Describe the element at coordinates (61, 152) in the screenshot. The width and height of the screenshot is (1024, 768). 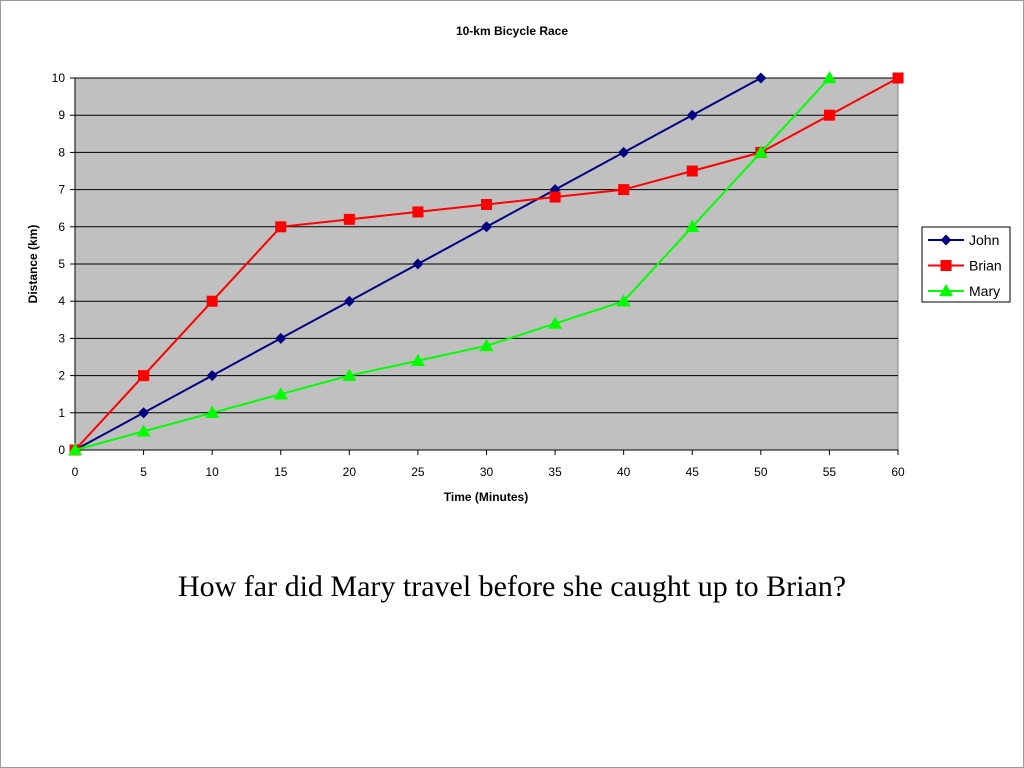
I see `y-tick-label: 8` at that location.